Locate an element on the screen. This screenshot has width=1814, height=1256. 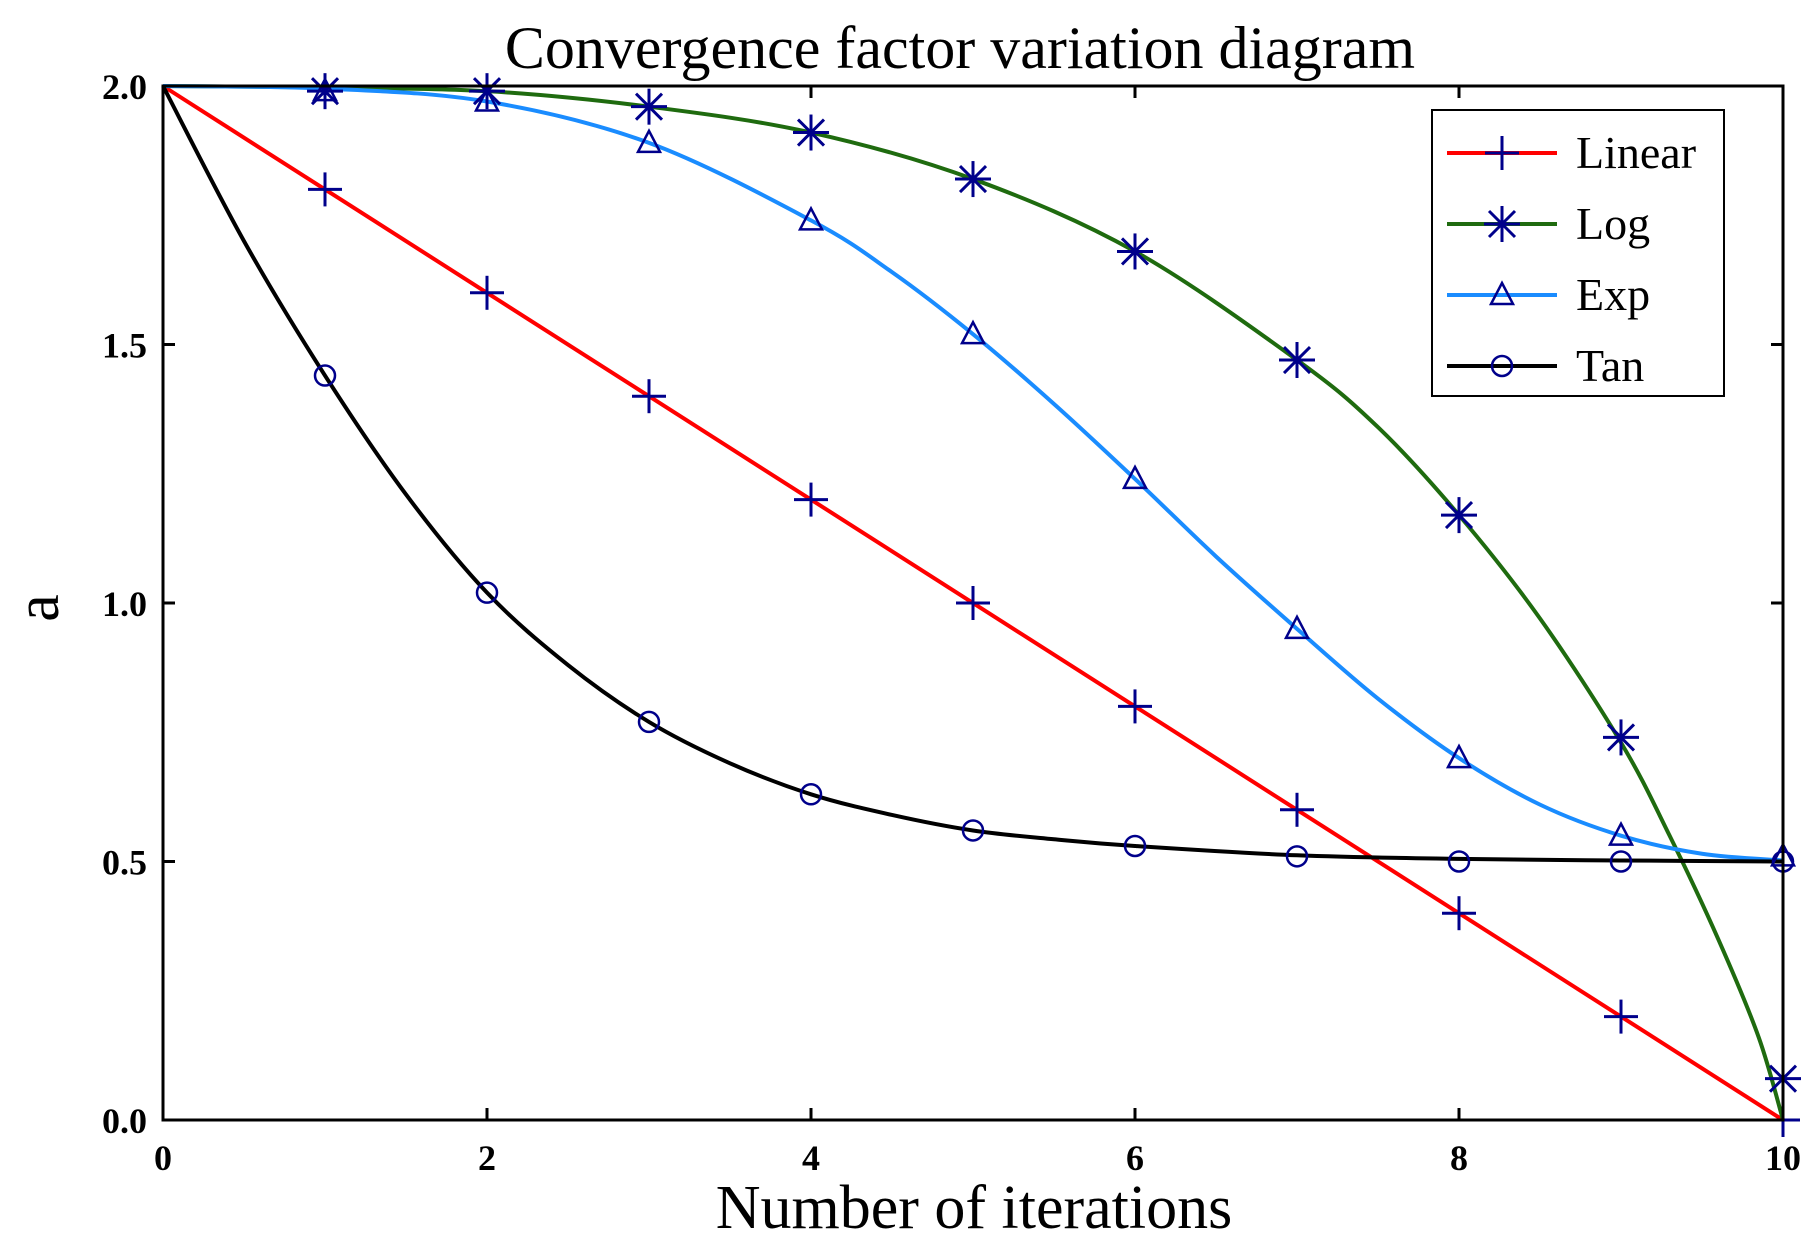
legend-label-tan: Tan is located at coordinates (1610, 365).